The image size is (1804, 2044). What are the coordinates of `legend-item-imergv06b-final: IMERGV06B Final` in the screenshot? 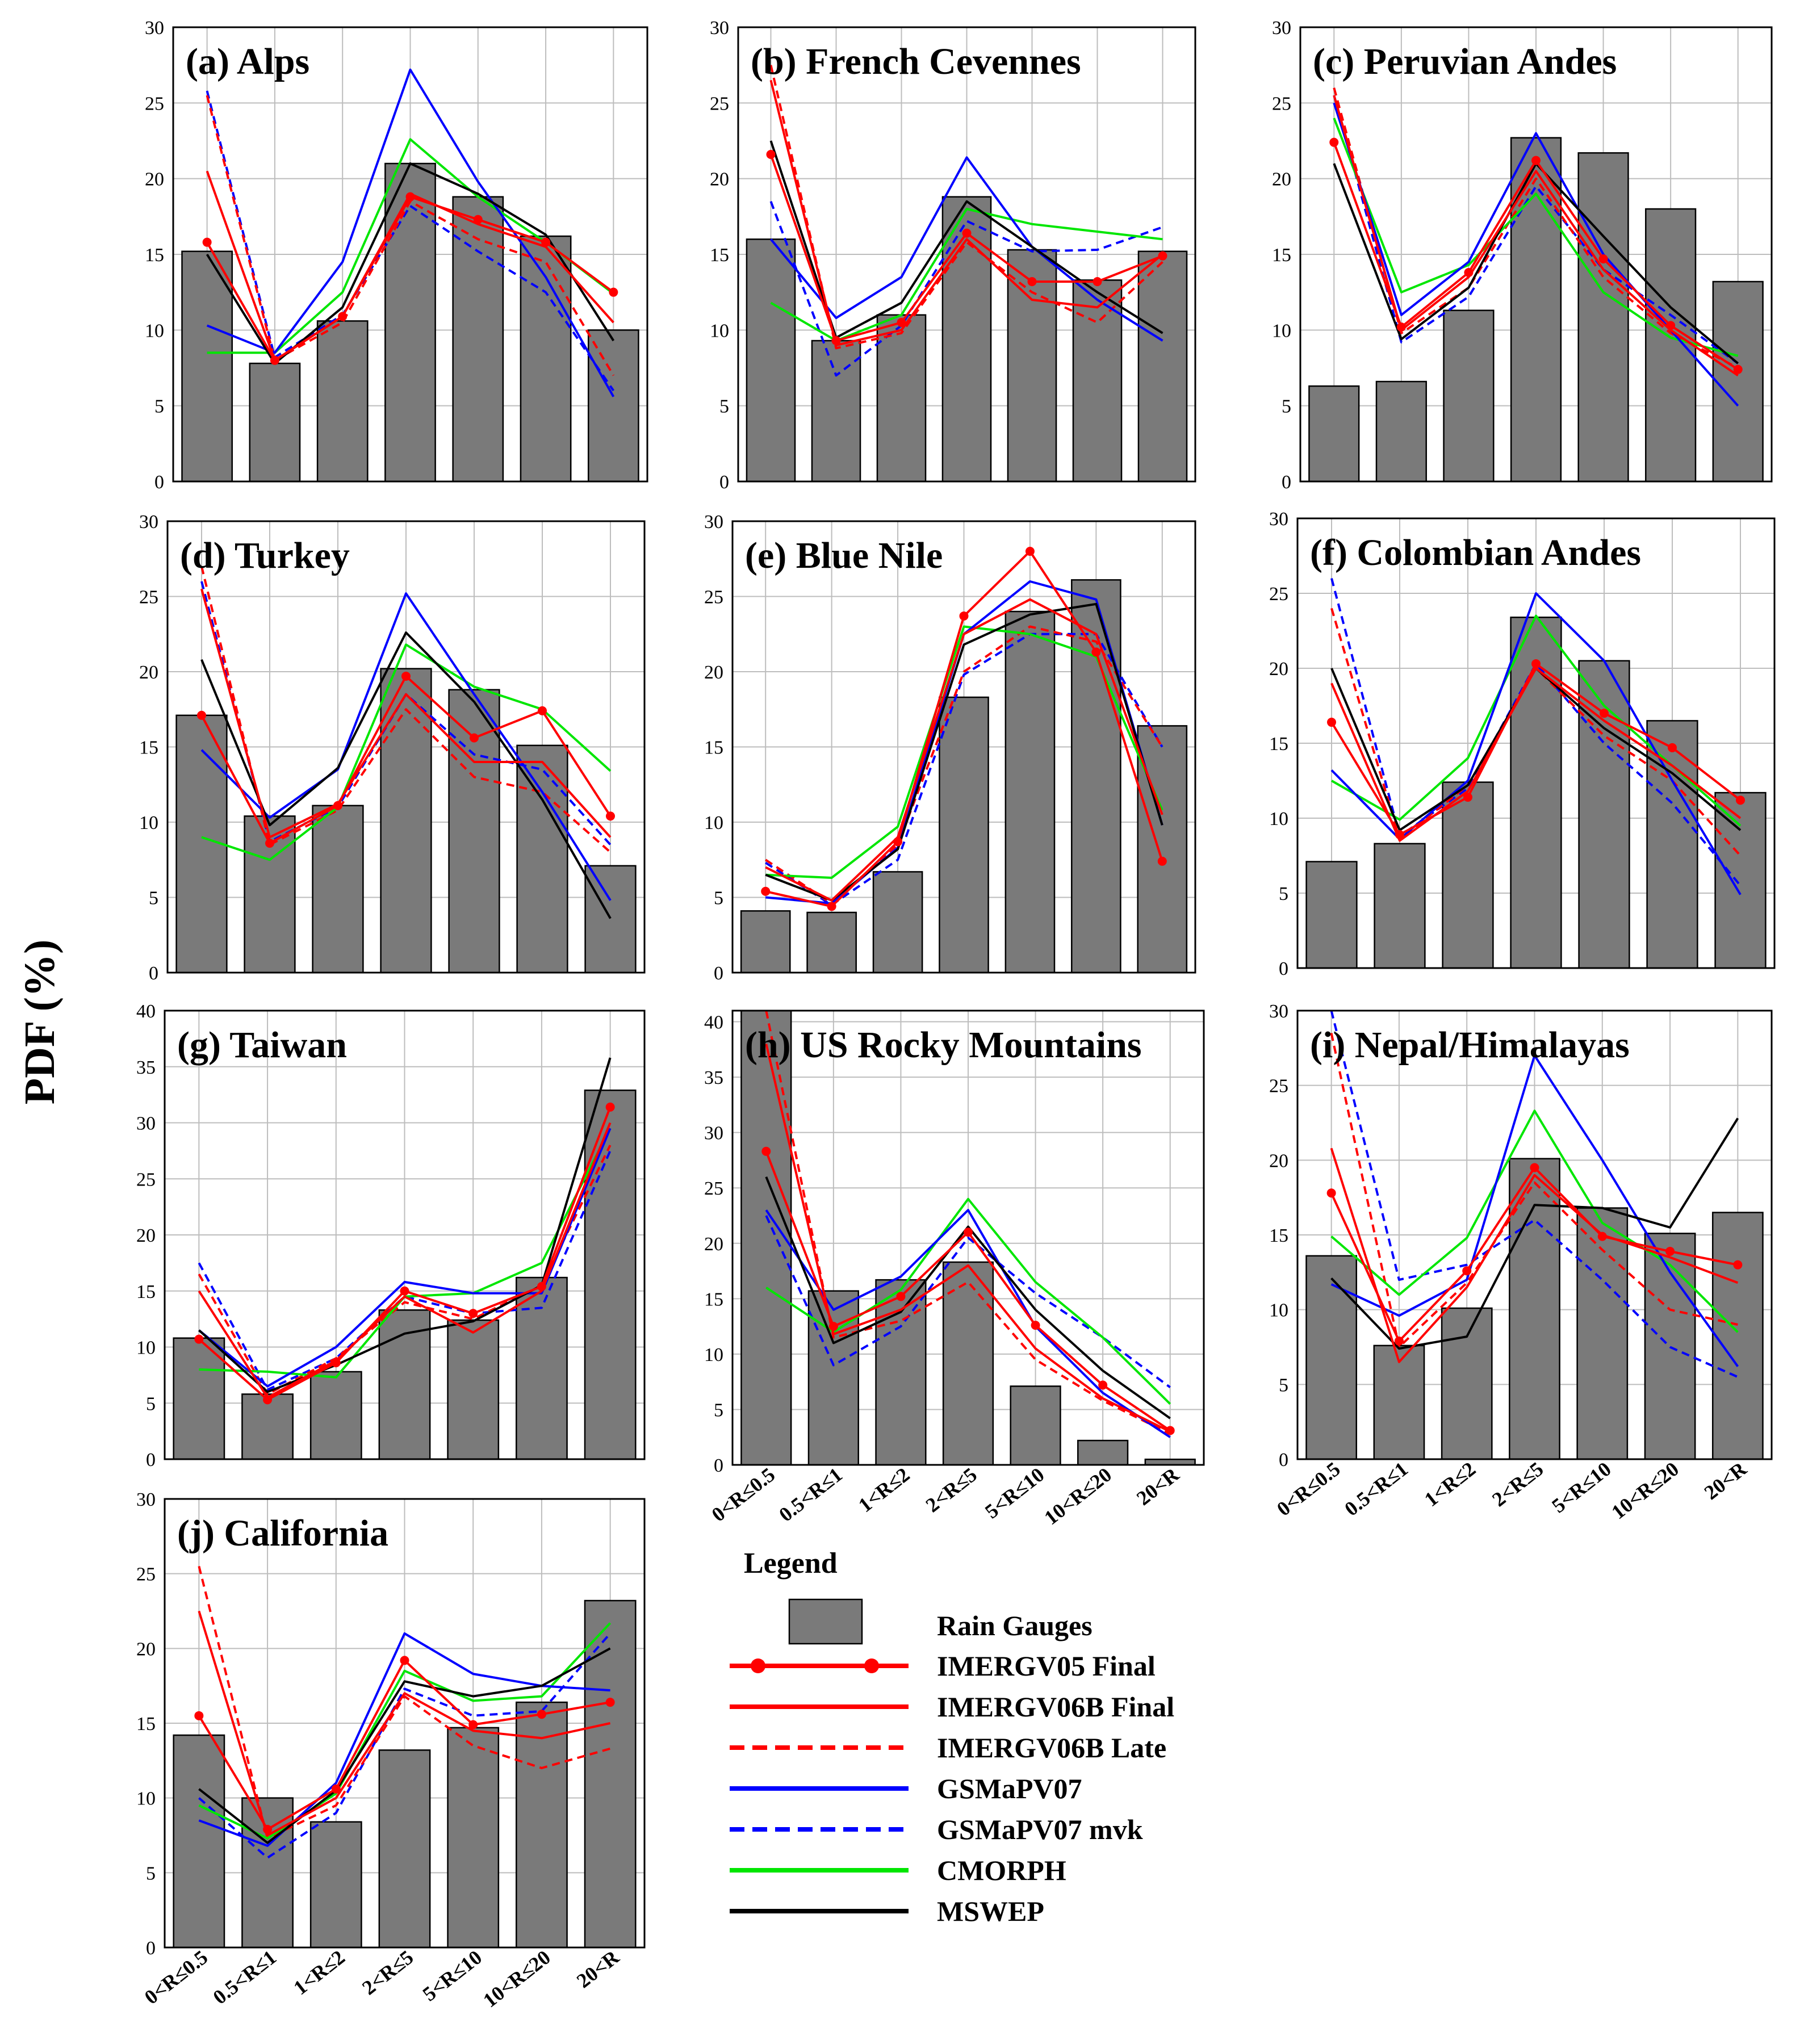 It's located at (952, 1707).